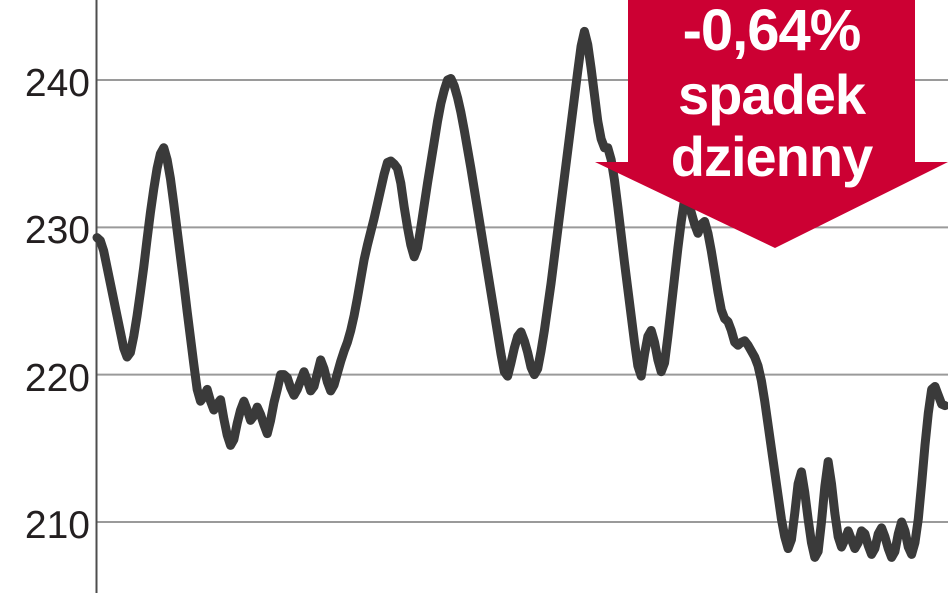 The image size is (948, 593). I want to click on y-tick-label-230: 230, so click(57, 230).